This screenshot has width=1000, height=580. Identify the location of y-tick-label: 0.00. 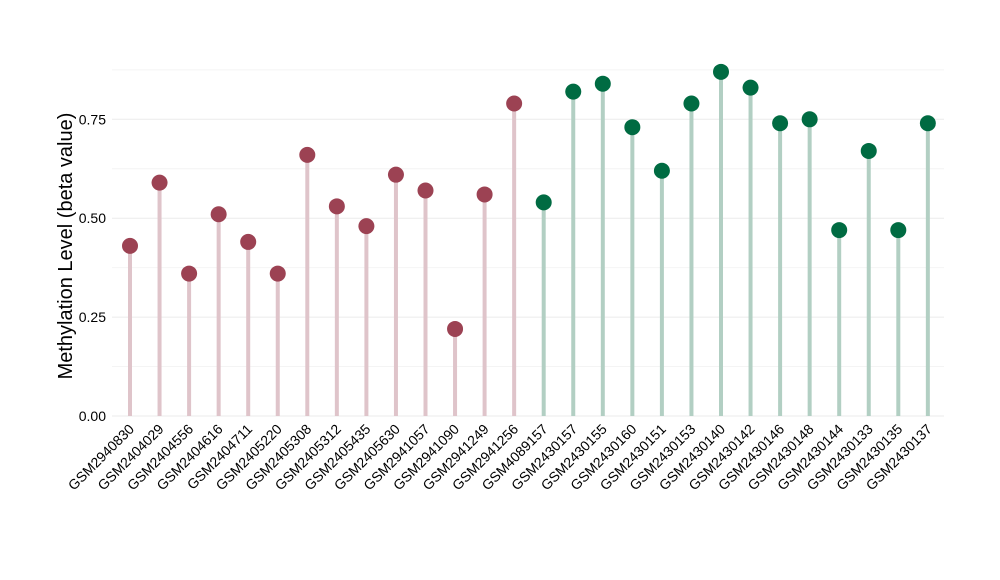
(92, 416).